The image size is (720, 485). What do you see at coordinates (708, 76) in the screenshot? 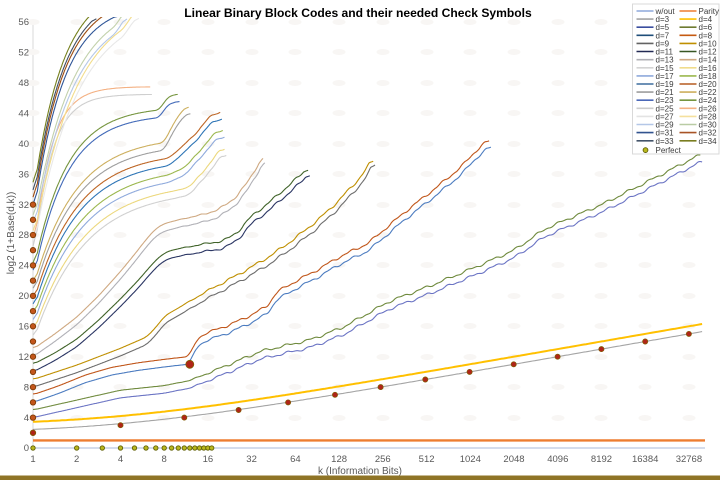
I see `svg-text: d=18` at bounding box center [708, 76].